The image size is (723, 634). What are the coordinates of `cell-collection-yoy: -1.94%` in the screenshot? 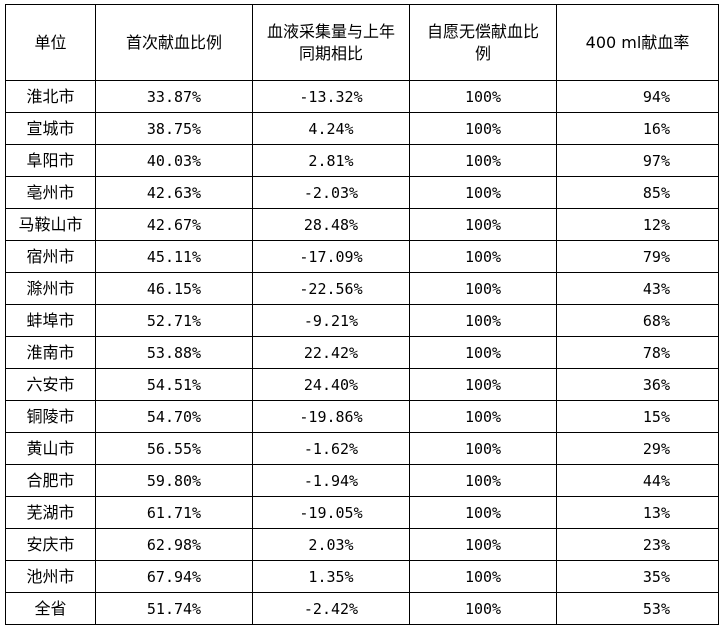 It's located at (331, 480).